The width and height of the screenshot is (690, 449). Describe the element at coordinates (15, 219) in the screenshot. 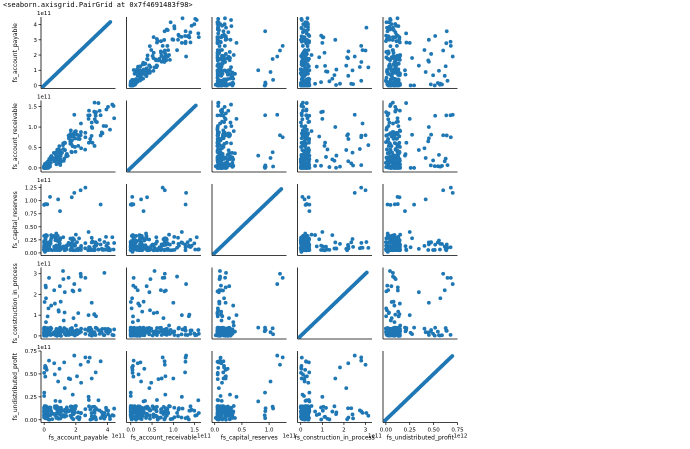

I see `y-axis-label: fs_capital_reserves` at that location.